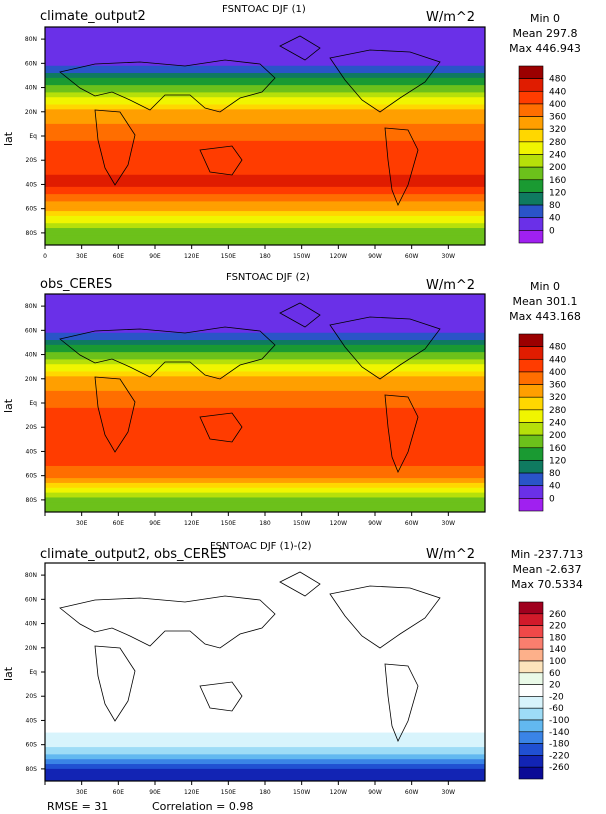 The image size is (606, 814). Describe the element at coordinates (119, 256) in the screenshot. I see `xtick-label: 60E` at that location.